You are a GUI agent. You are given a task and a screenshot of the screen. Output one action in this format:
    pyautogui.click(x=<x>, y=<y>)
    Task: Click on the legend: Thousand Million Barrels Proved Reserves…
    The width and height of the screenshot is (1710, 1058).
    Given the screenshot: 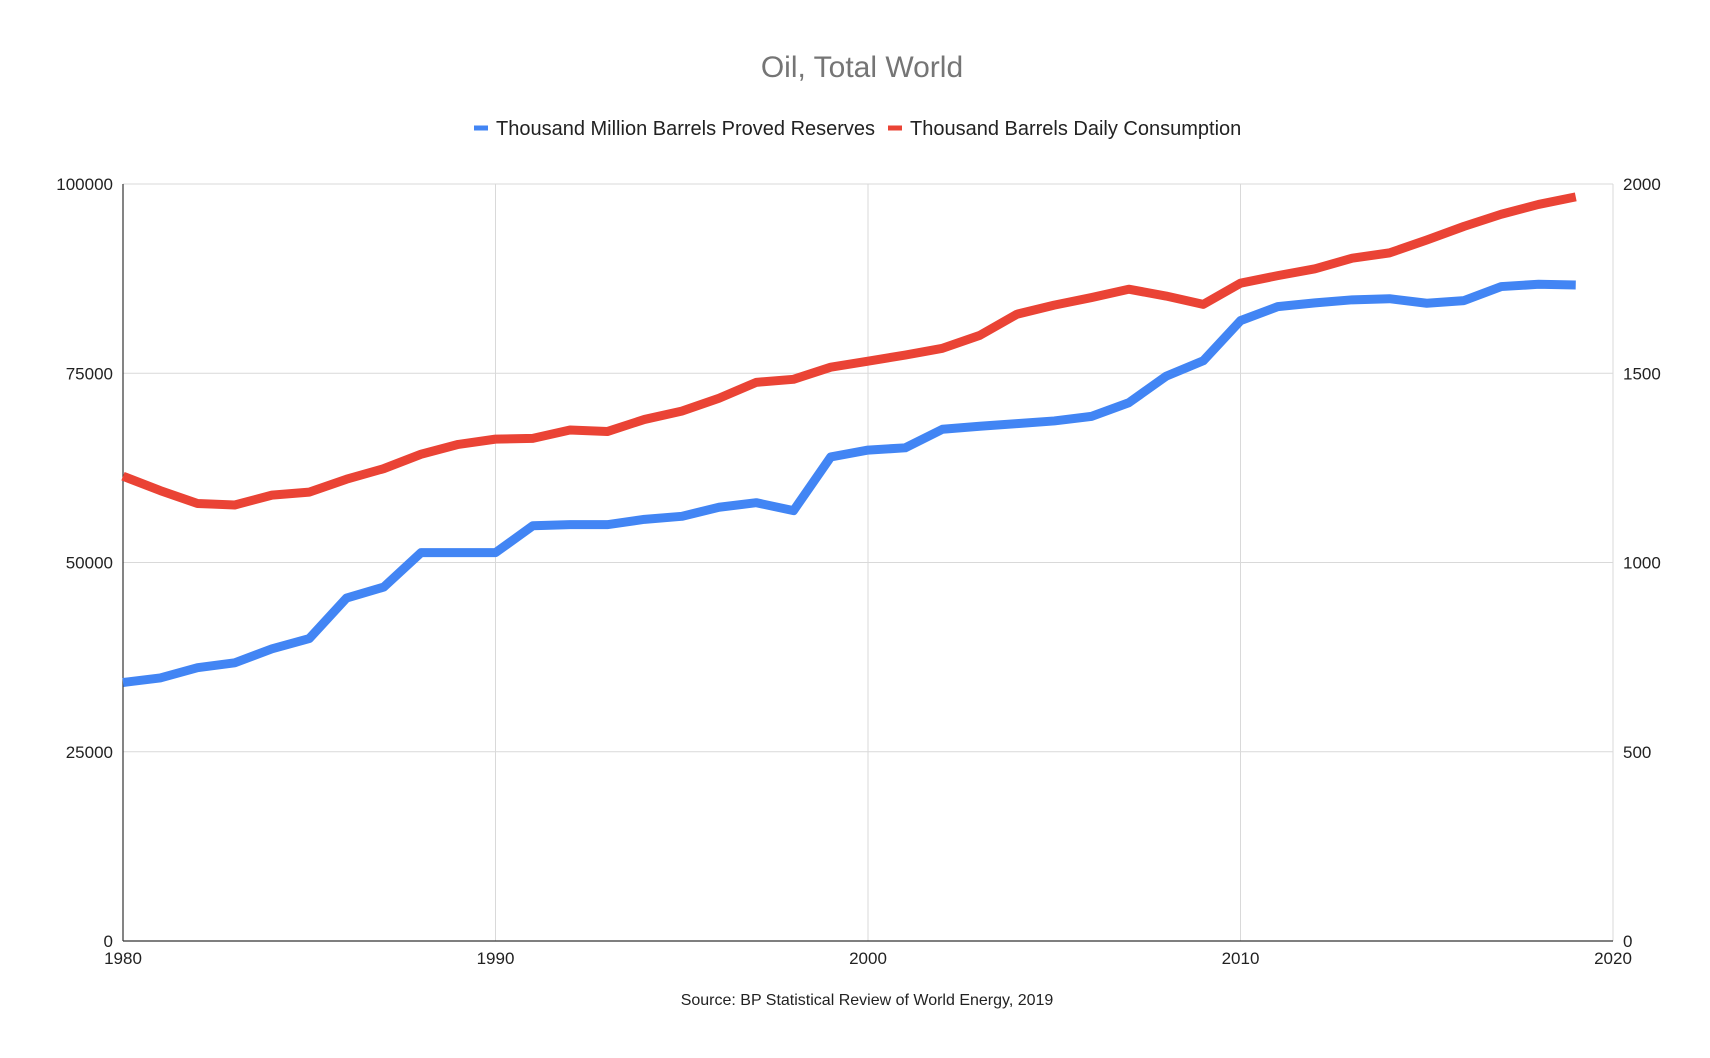 What is the action you would take?
    pyautogui.click(x=857, y=129)
    